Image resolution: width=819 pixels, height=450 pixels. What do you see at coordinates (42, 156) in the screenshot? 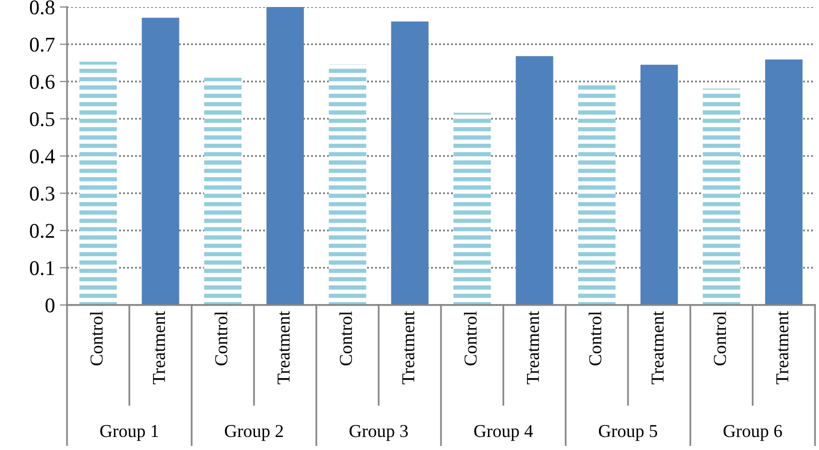
I see `y-tick-label: 0.4` at bounding box center [42, 156].